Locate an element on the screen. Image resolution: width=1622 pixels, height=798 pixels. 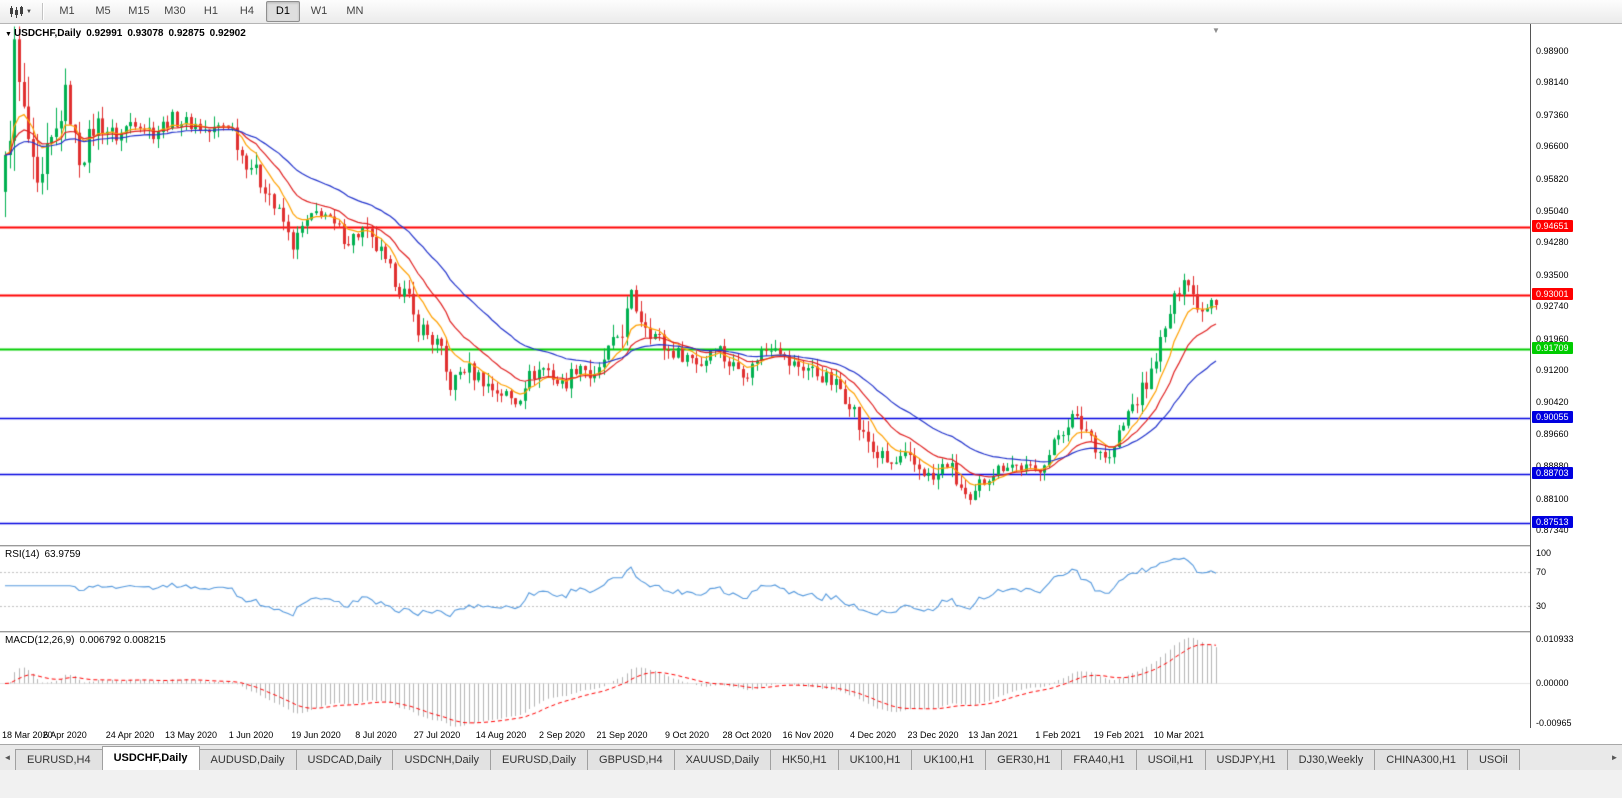
rsi-axis-label: 70 is located at coordinates (1541, 572).